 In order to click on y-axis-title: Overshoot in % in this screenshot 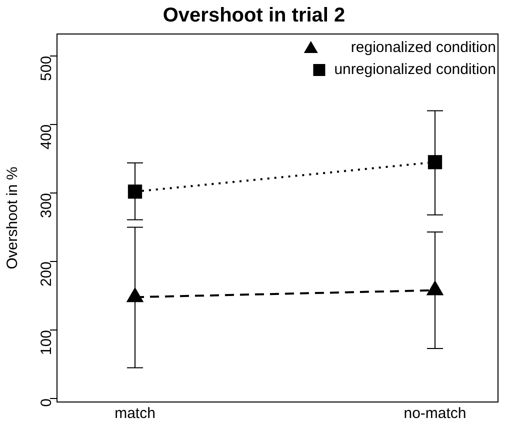, I will do `click(13, 218)`.